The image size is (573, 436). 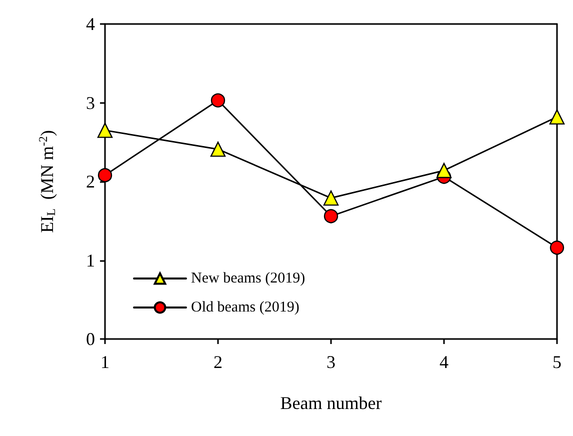 What do you see at coordinates (47, 181) in the screenshot?
I see `y-axis-title: EIL (MN m-2)` at bounding box center [47, 181].